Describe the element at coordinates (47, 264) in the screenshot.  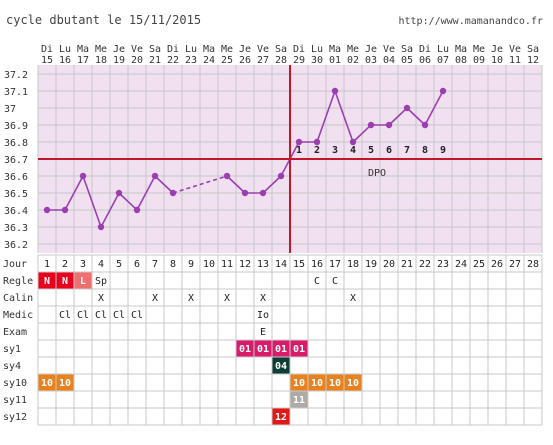
I see `cycle-day-number: 1` at that location.